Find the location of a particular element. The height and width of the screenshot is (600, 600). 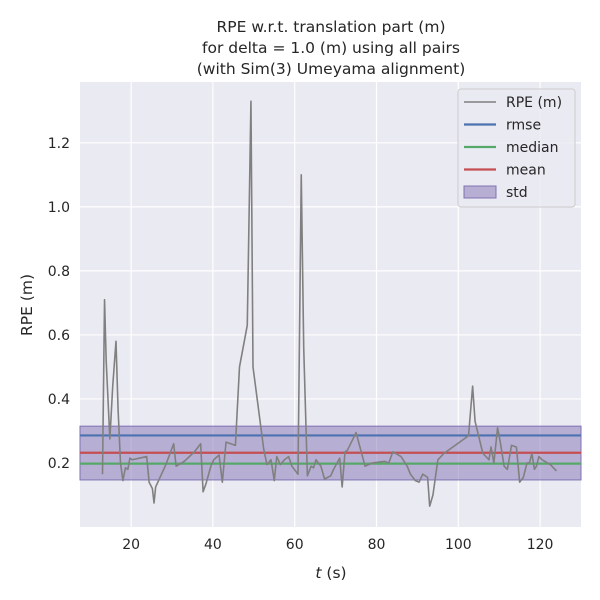

legend-label: RPE (m) is located at coordinates (534, 103).